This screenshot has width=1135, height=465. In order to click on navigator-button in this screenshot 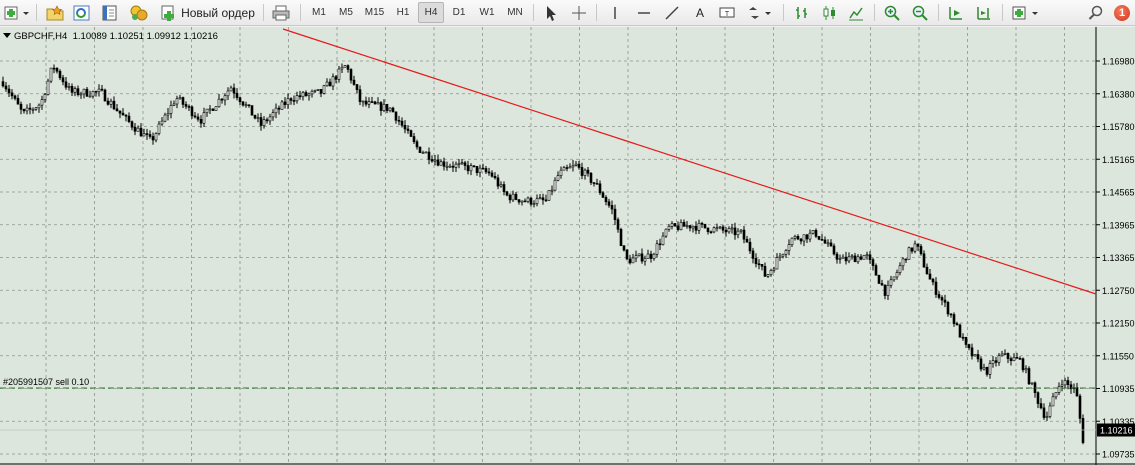, I will do `click(110, 12)`.